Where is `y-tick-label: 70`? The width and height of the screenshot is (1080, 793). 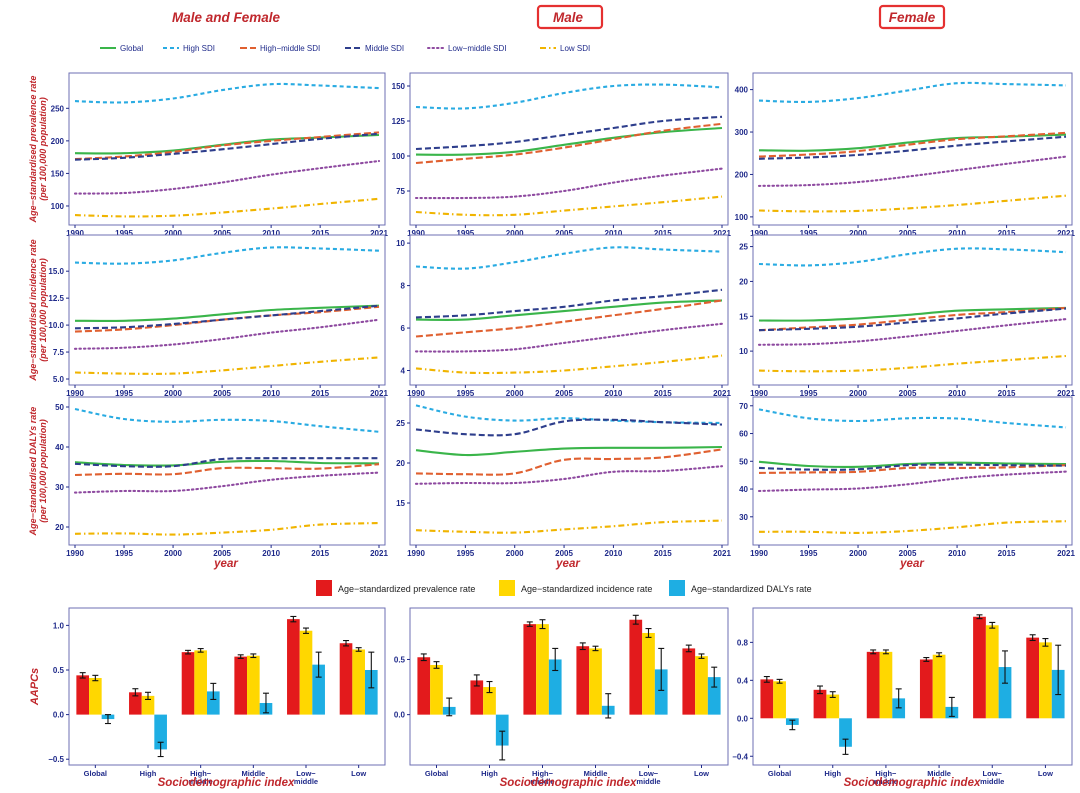 y-tick-label: 70 is located at coordinates (743, 406).